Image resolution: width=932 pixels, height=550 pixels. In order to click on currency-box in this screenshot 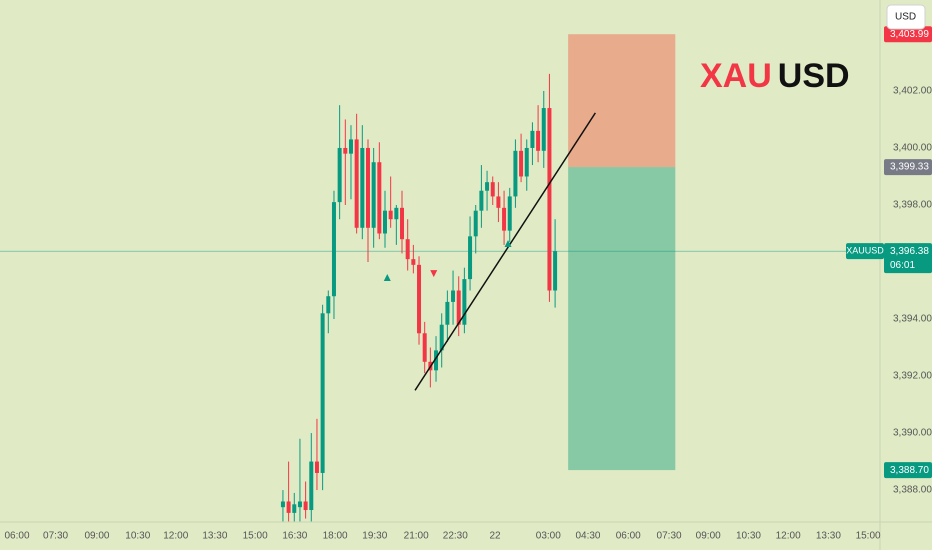, I will do `click(906, 17)`.